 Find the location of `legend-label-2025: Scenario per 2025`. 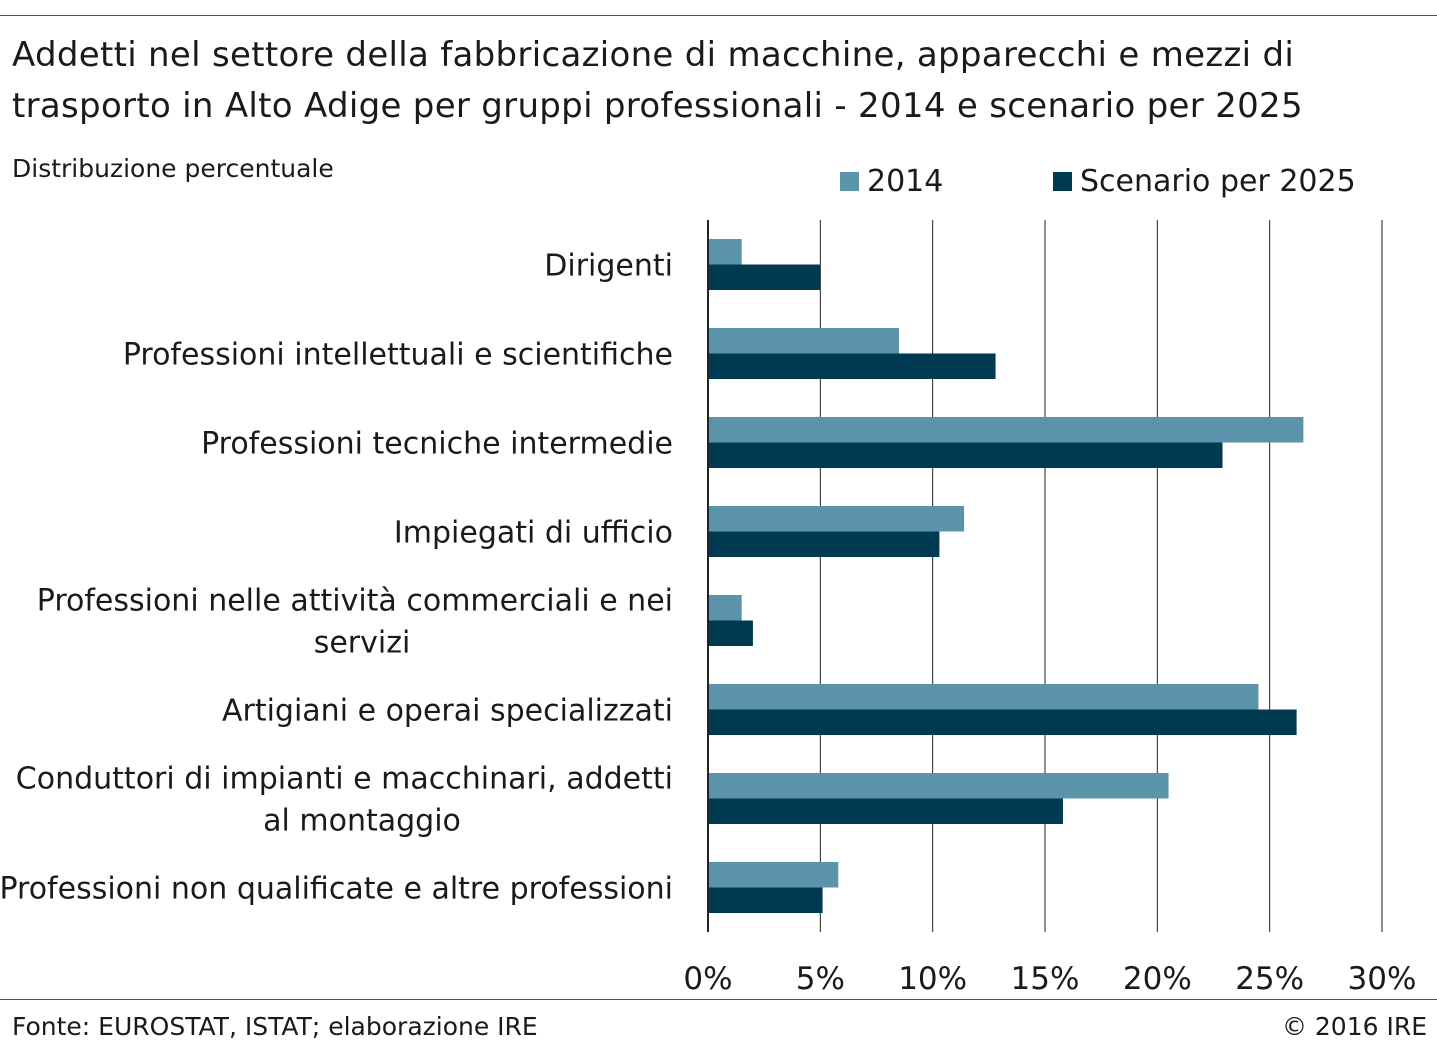

legend-label-2025: Scenario per 2025 is located at coordinates (1218, 181).